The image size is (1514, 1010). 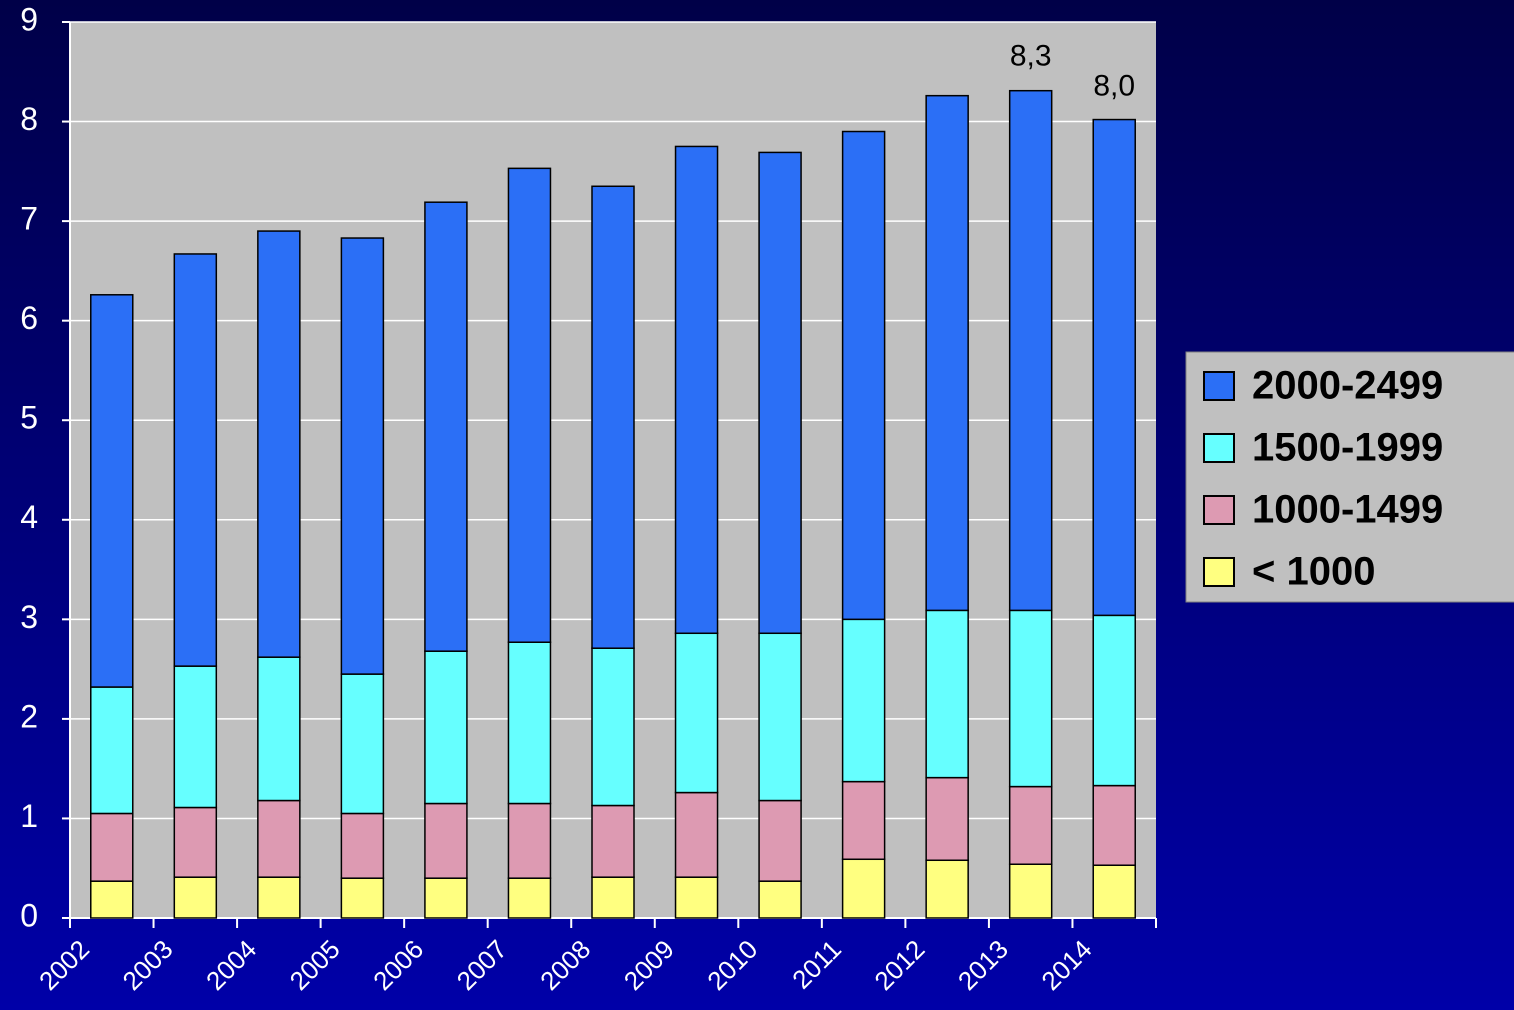 I want to click on legend-label: 1000-1499, so click(x=1347, y=510).